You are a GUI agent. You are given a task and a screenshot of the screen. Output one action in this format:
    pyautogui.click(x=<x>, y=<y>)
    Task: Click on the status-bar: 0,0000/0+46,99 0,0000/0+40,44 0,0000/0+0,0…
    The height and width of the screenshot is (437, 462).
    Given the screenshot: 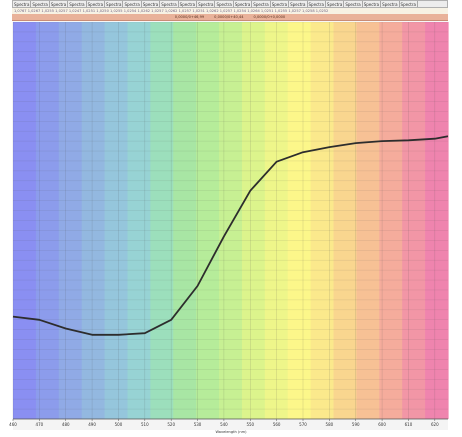 What is the action you would take?
    pyautogui.click(x=230, y=17)
    